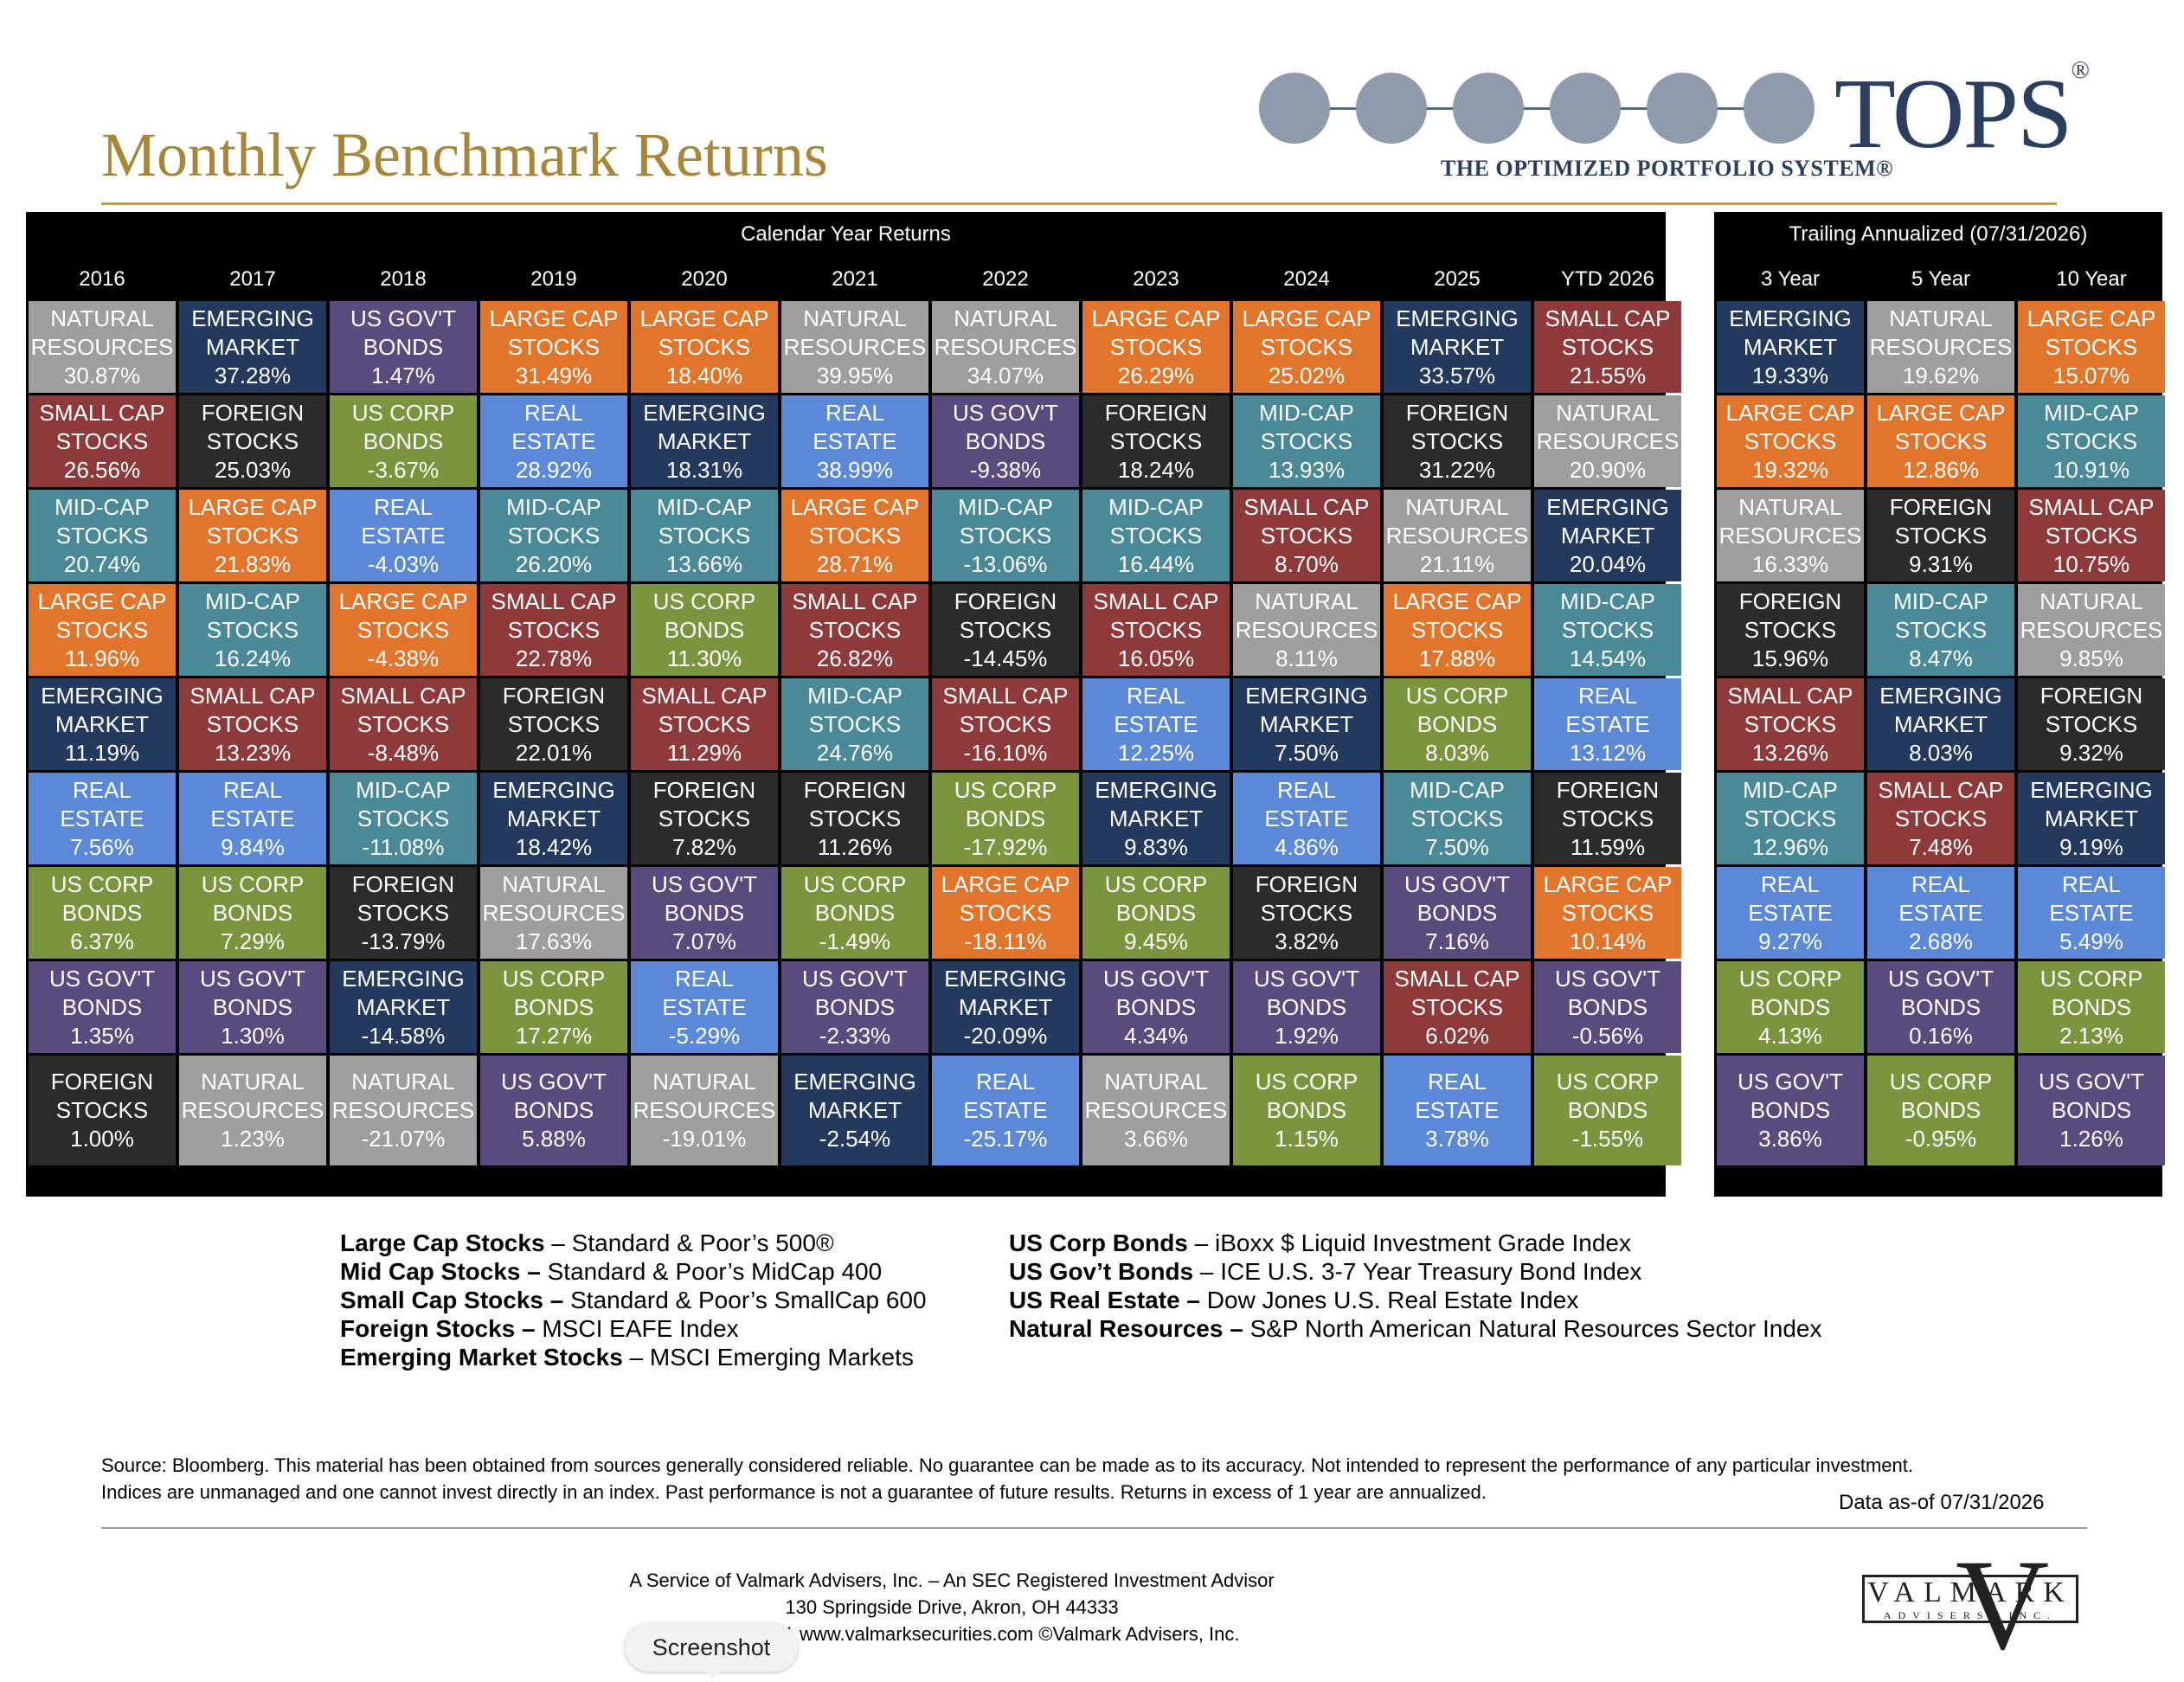 The height and width of the screenshot is (1682, 2184). I want to click on calendar-return-cell: EMERGING MARKET 18.42%, so click(553, 818).